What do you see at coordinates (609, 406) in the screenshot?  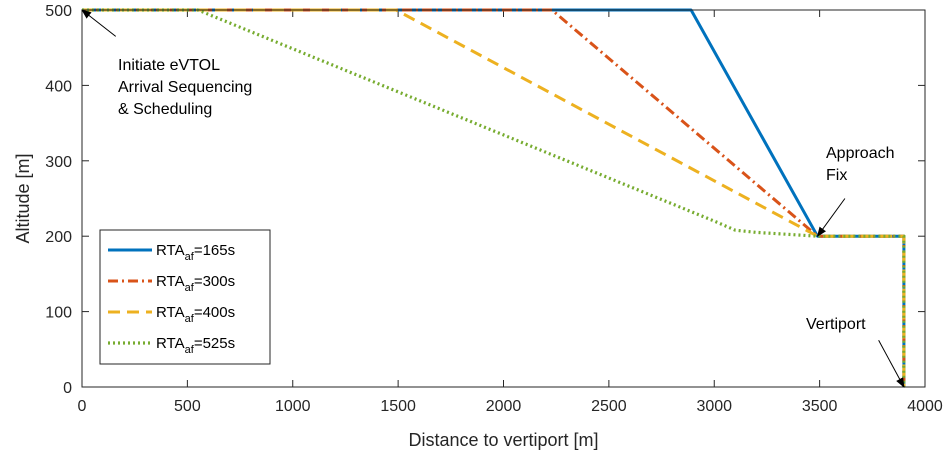 I see `x-tick-label: 2500` at bounding box center [609, 406].